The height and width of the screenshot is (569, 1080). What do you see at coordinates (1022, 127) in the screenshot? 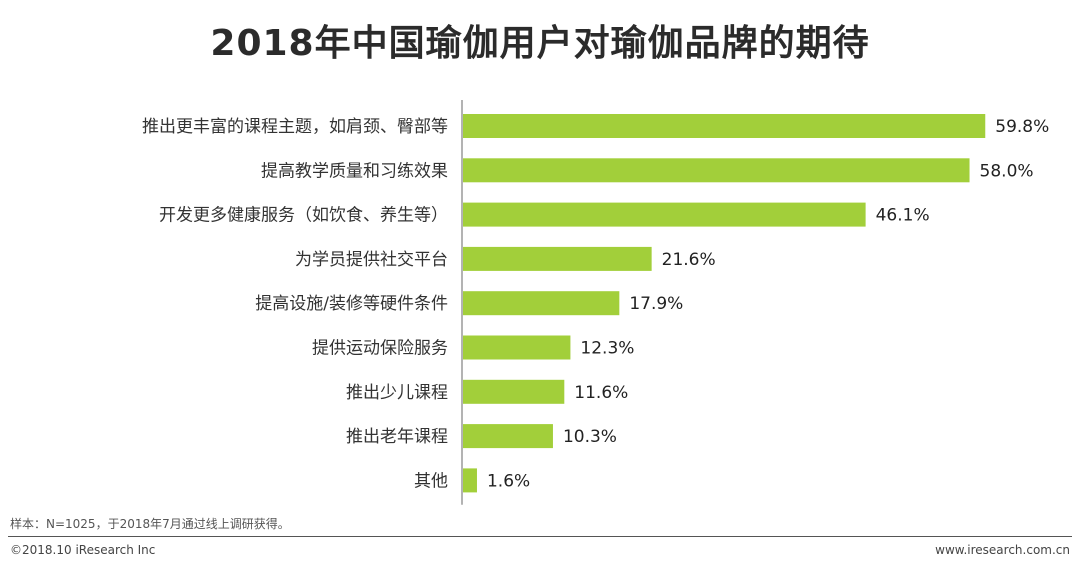
I see `value-label: 59.8%` at bounding box center [1022, 127].